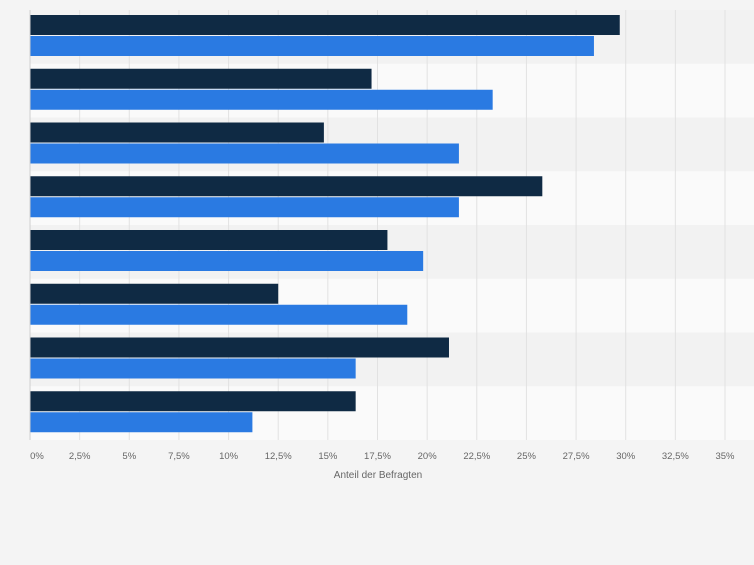  Describe the element at coordinates (229, 456) in the screenshot. I see `x-tick-label: 10%` at that location.